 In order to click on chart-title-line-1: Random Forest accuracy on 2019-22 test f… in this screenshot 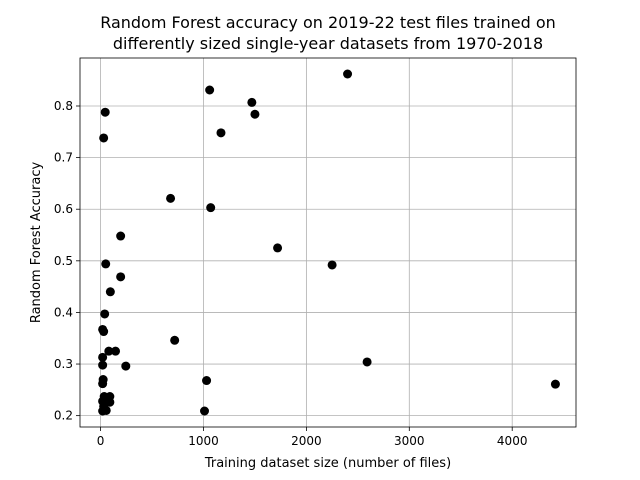, I will do `click(328, 22)`.